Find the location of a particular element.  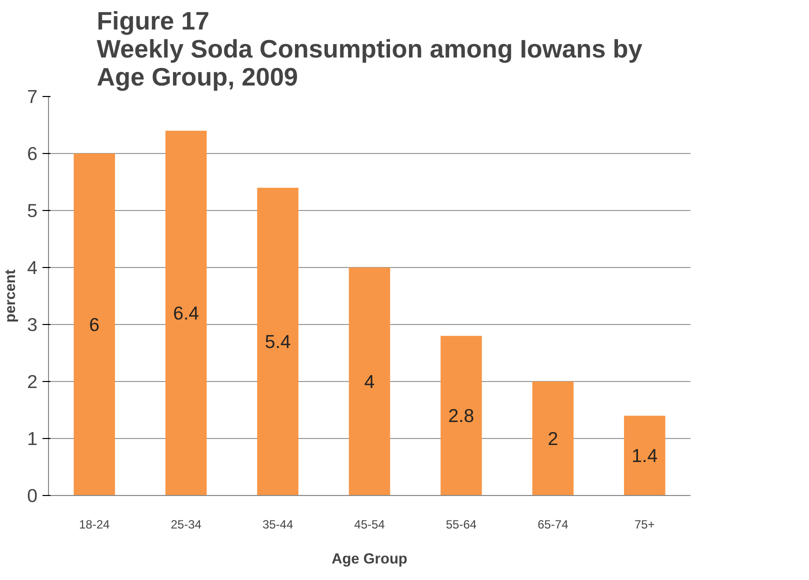

x-tick-label: 55-64 is located at coordinates (461, 525).